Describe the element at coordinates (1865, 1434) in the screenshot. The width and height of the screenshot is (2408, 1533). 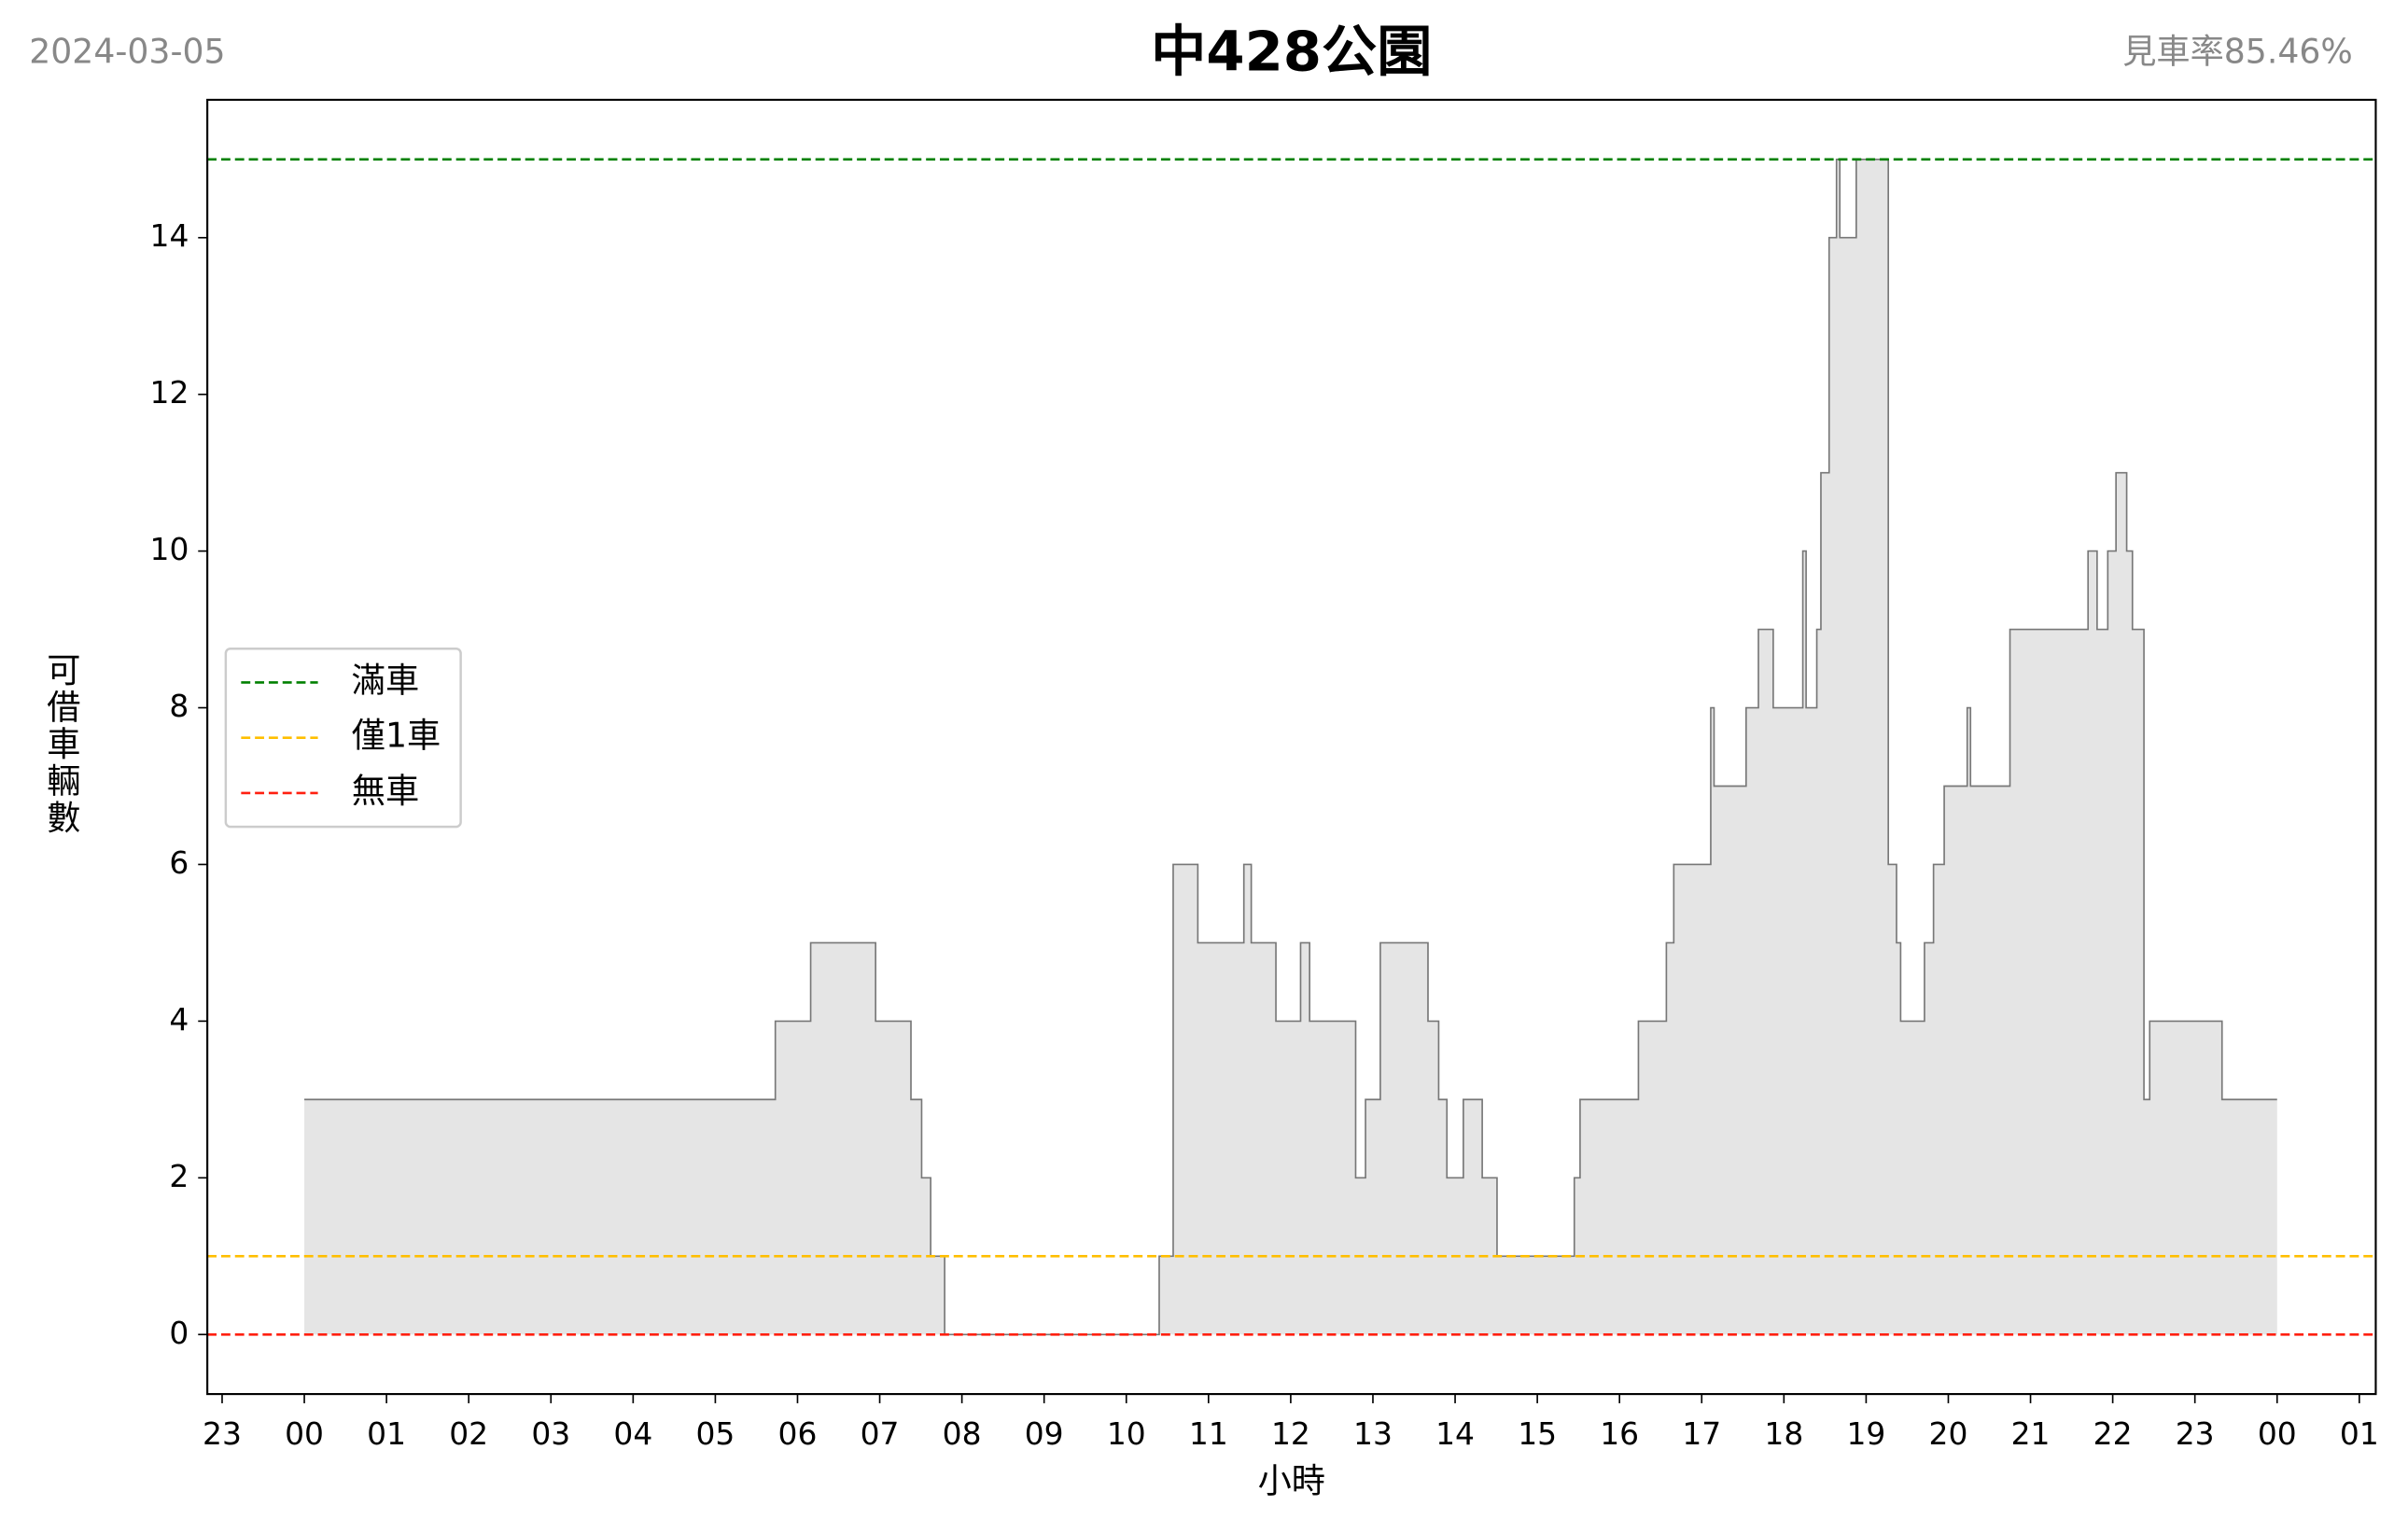
I see `x-tick-label: 19` at that location.